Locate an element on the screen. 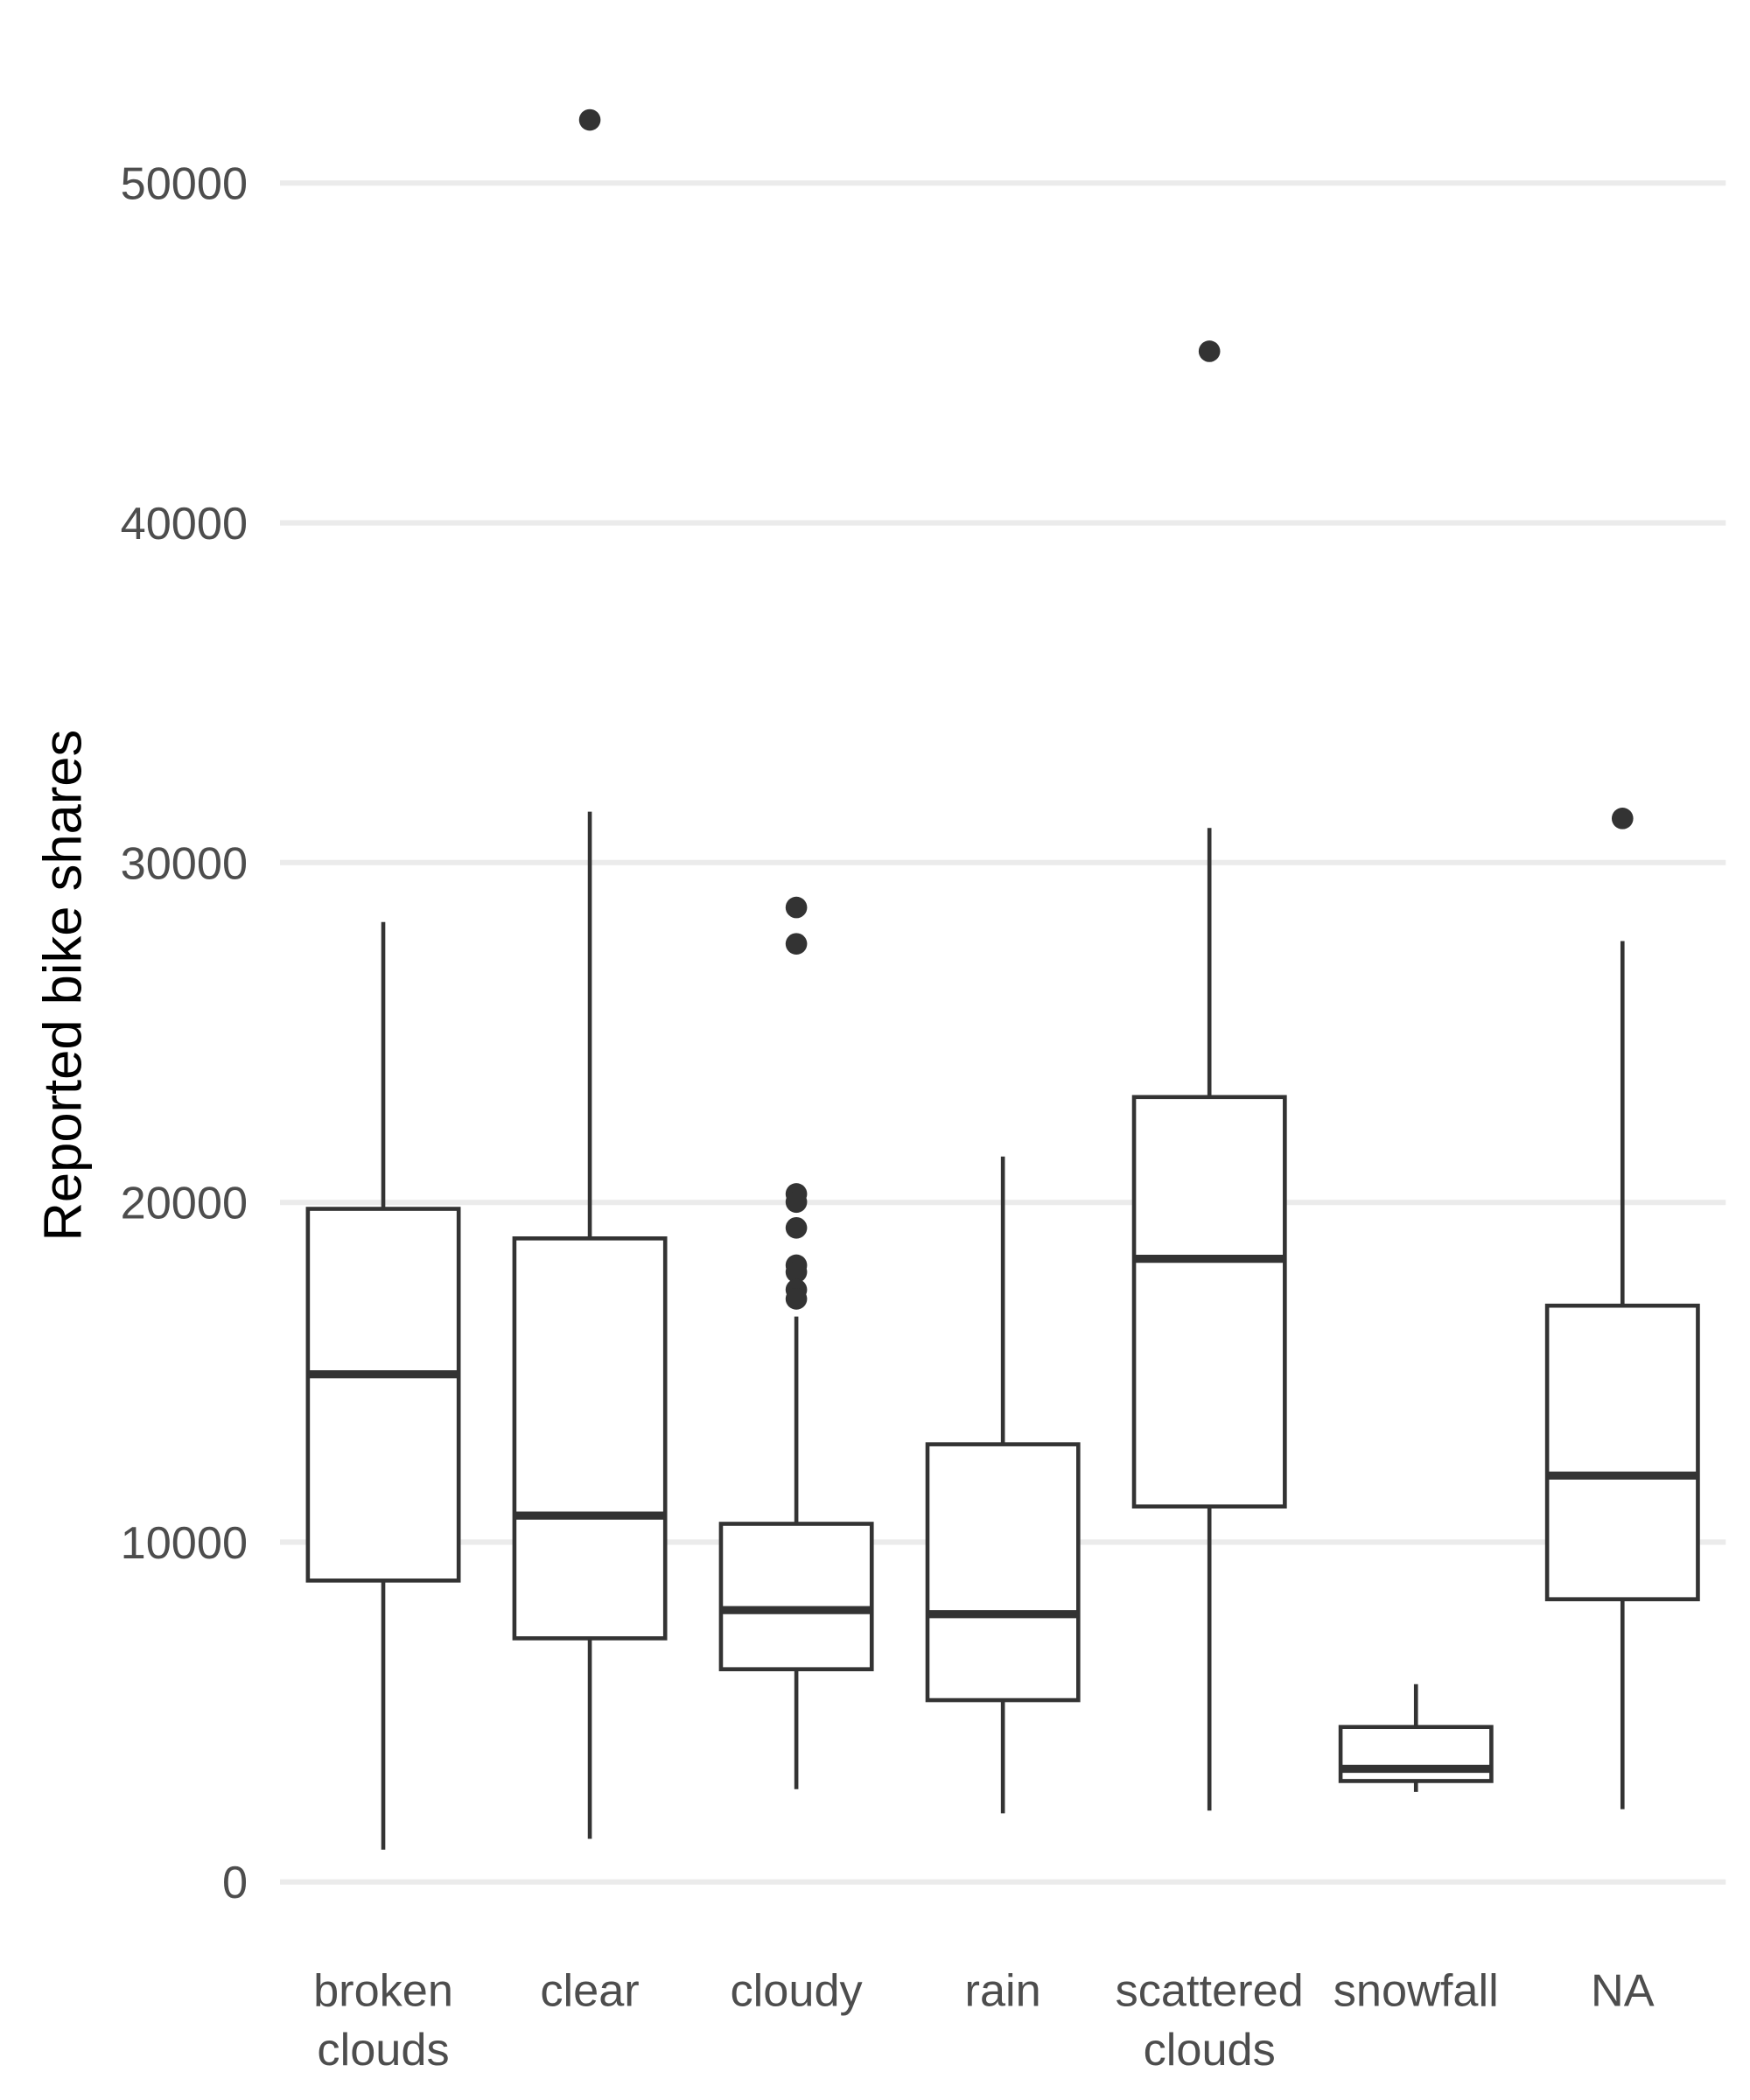 The height and width of the screenshot is (2100, 1750). y-tick-label: 30000 is located at coordinates (184, 863).